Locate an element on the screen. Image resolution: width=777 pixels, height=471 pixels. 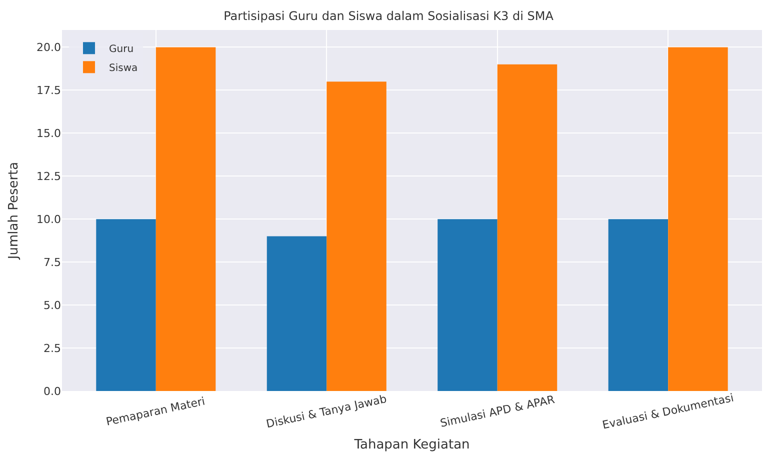
y-tick-label: 17.5 is located at coordinates (48, 91).